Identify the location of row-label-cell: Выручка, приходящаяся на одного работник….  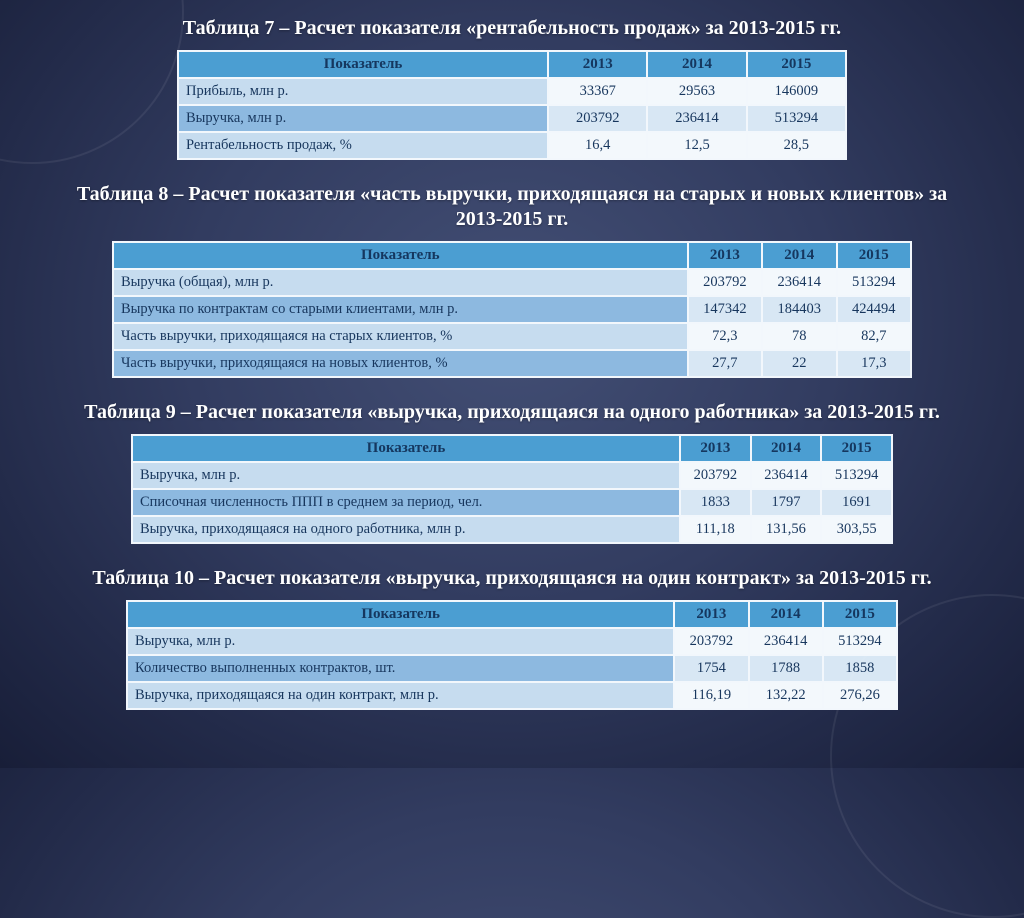
(405, 529).